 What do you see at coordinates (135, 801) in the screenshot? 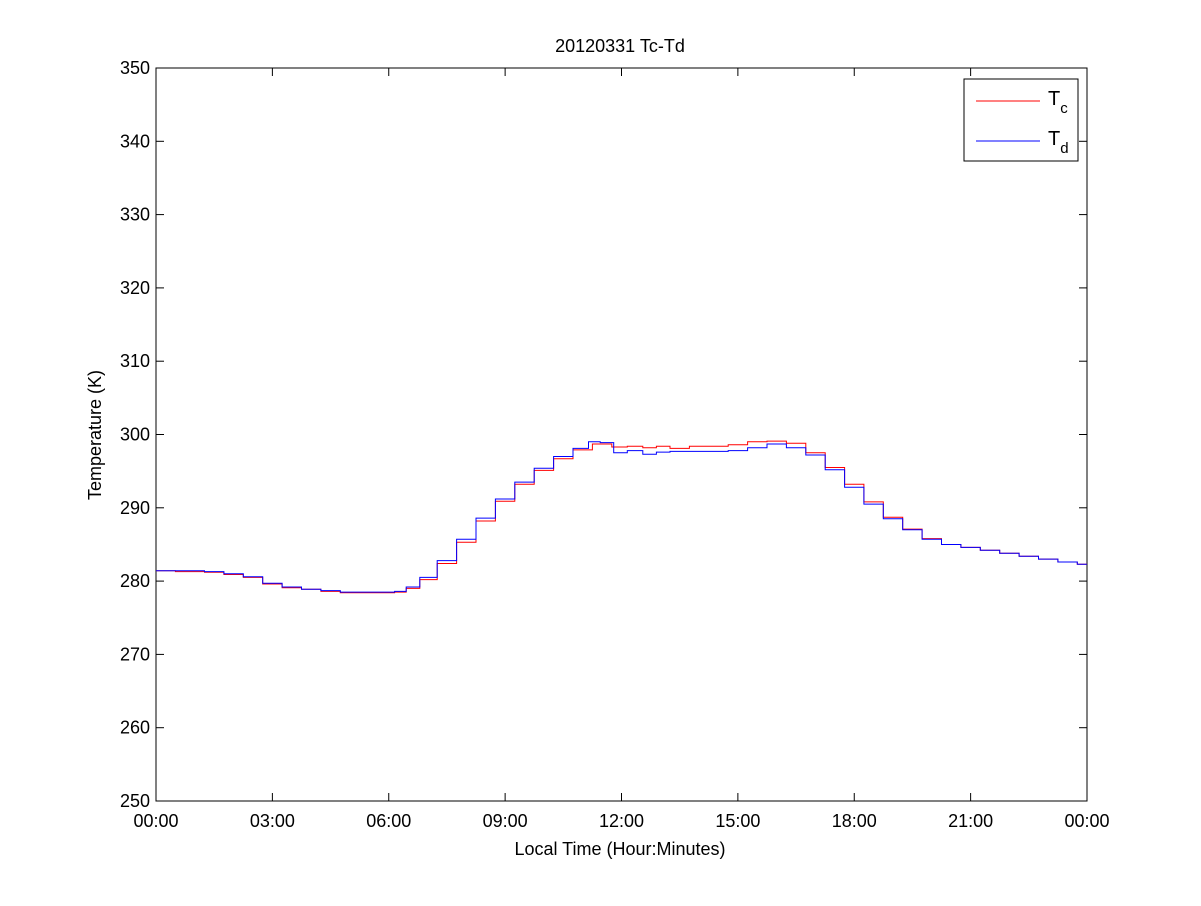
I see `y-tick-label: 250` at bounding box center [135, 801].